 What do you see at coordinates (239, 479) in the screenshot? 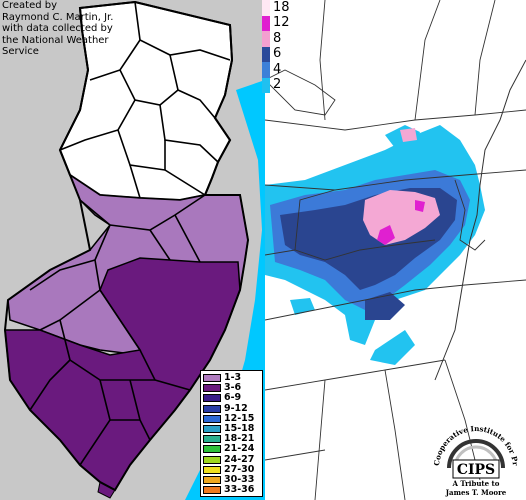
I see `legend-label: 30-33` at bounding box center [239, 479].